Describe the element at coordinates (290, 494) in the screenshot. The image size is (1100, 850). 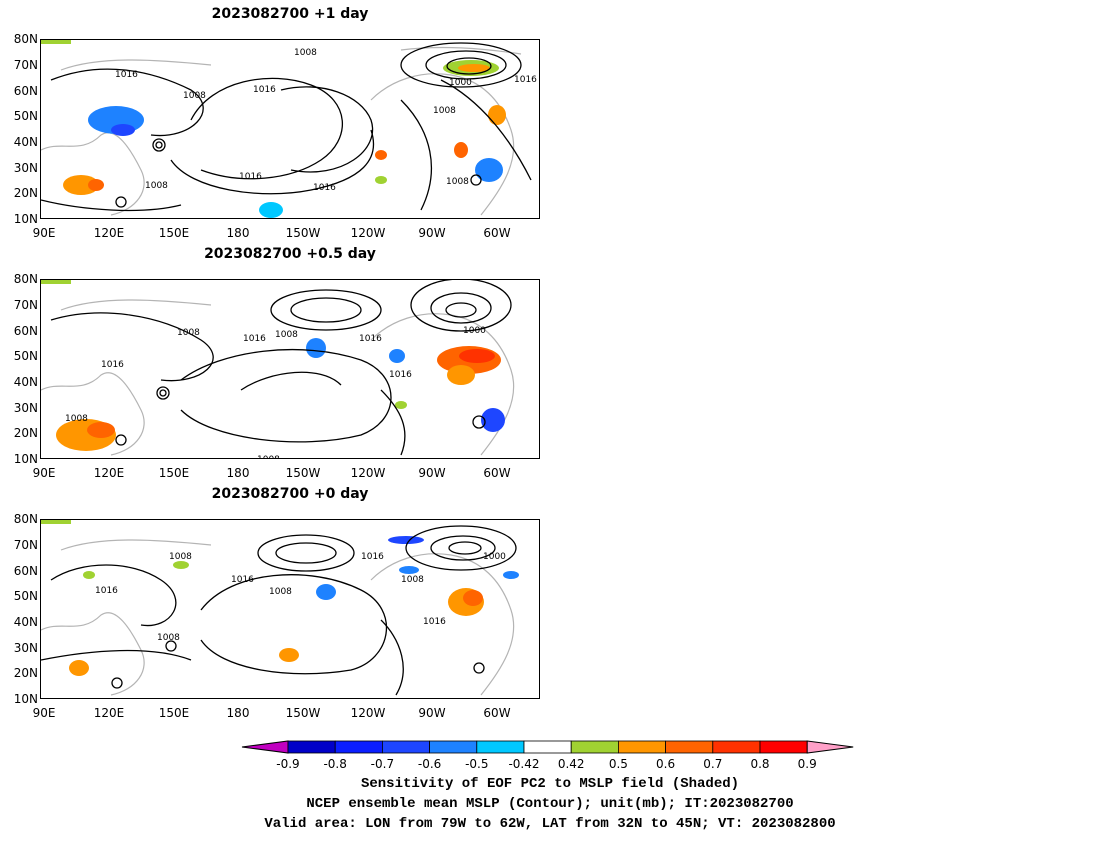
I see `panel-title-3: 2023082700 +0 day` at that location.